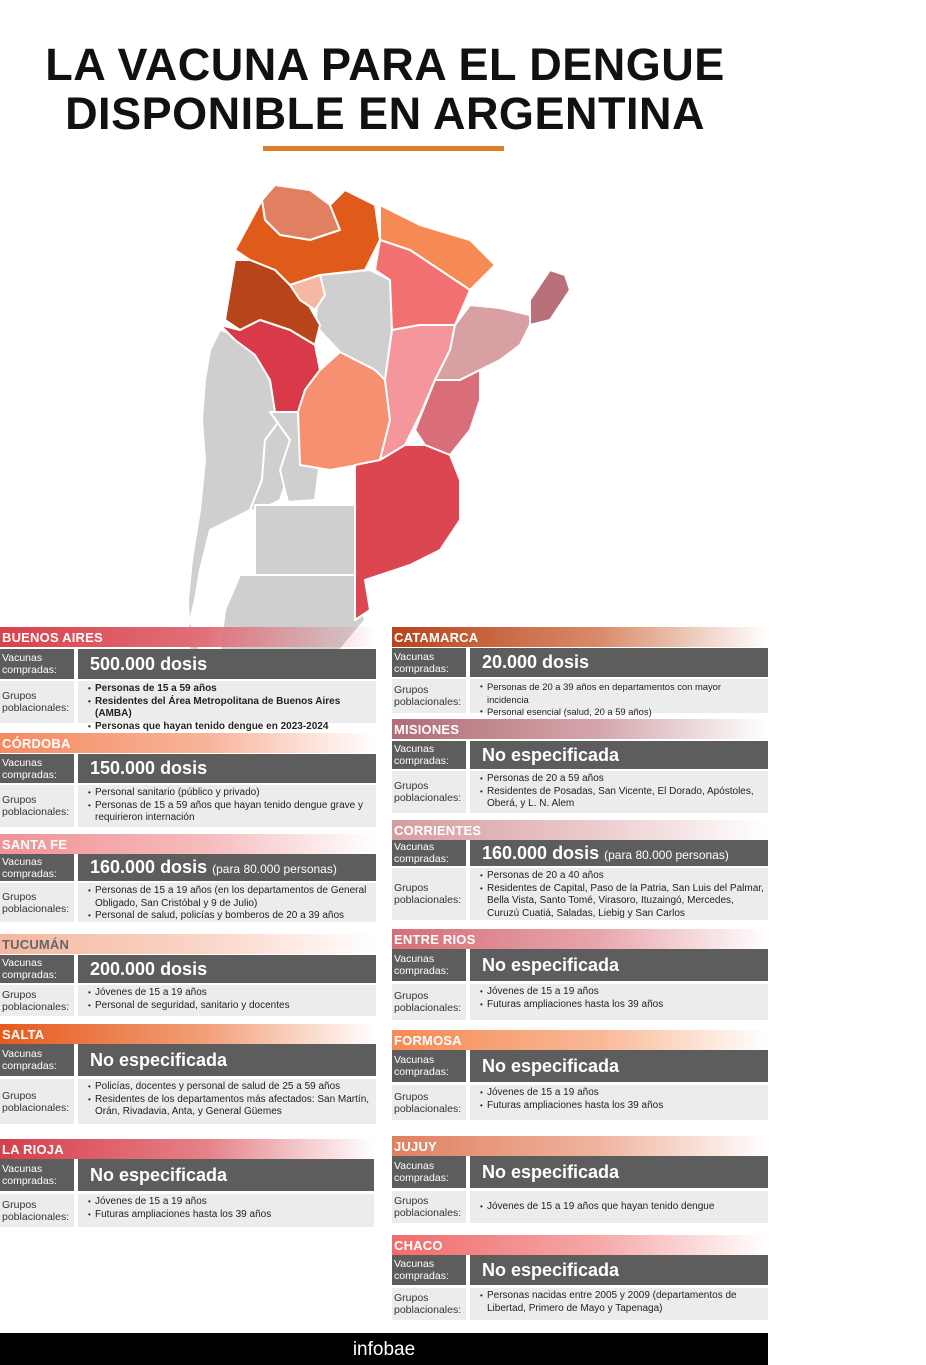 The image size is (926, 1365). Describe the element at coordinates (622, 779) in the screenshot. I see `group-item: Personas de 20 a 59 años` at that location.